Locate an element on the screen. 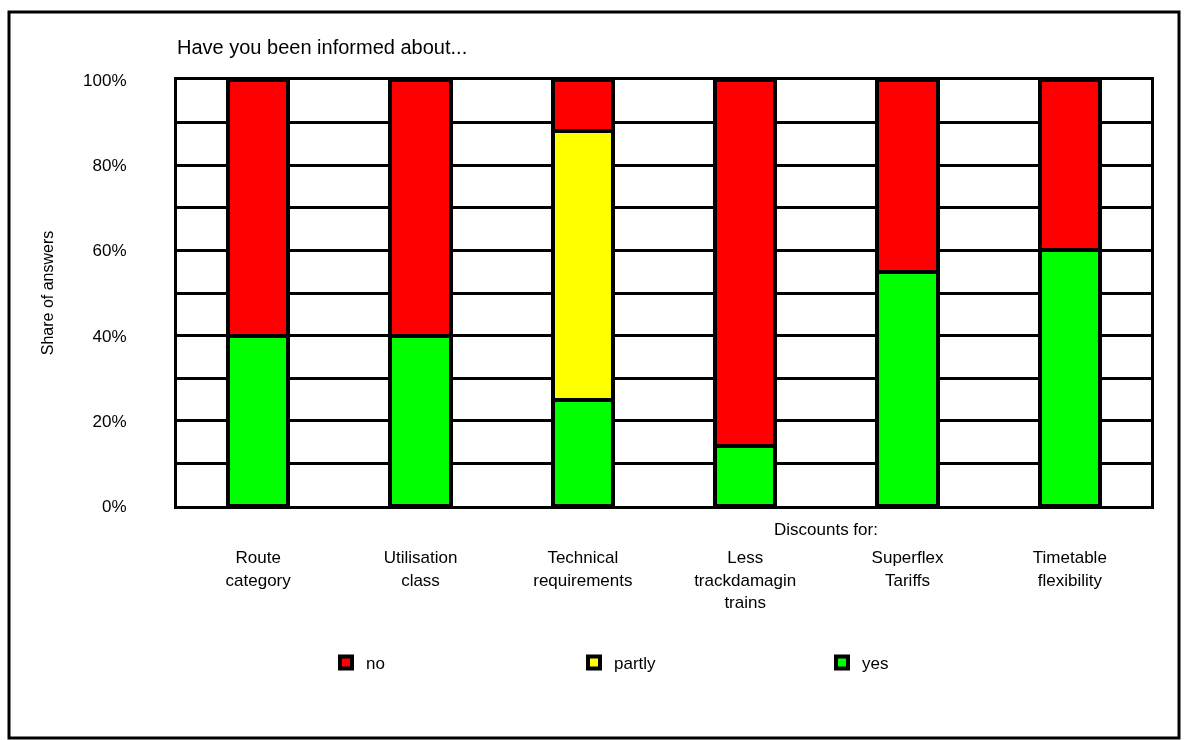 The width and height of the screenshot is (1186, 740). y-axis-title: Share of answers is located at coordinates (48, 293).